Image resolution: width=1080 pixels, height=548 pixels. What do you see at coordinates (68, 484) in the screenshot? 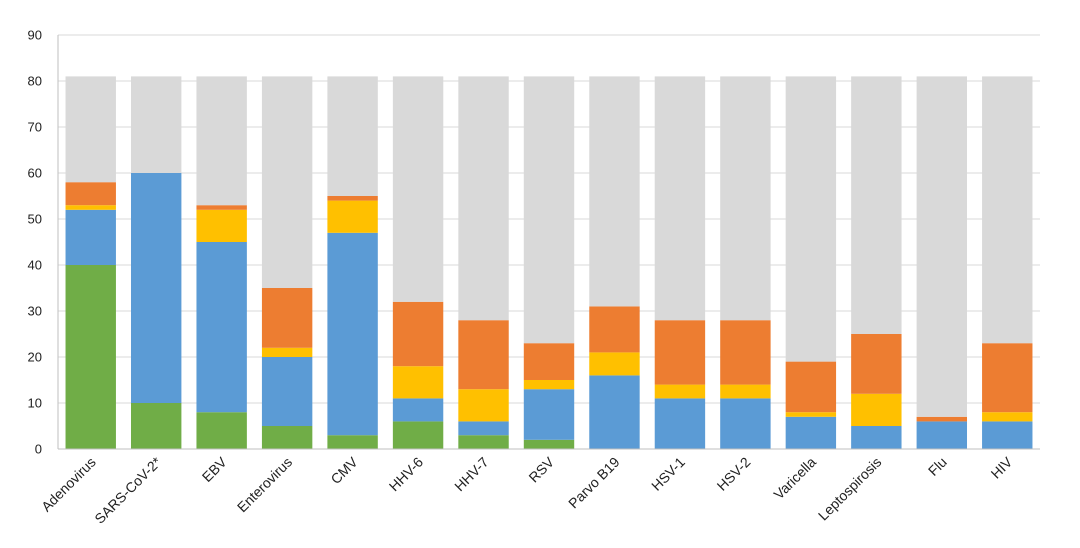
I see `x-tick-label-adenovirus: Adenovirus` at bounding box center [68, 484].